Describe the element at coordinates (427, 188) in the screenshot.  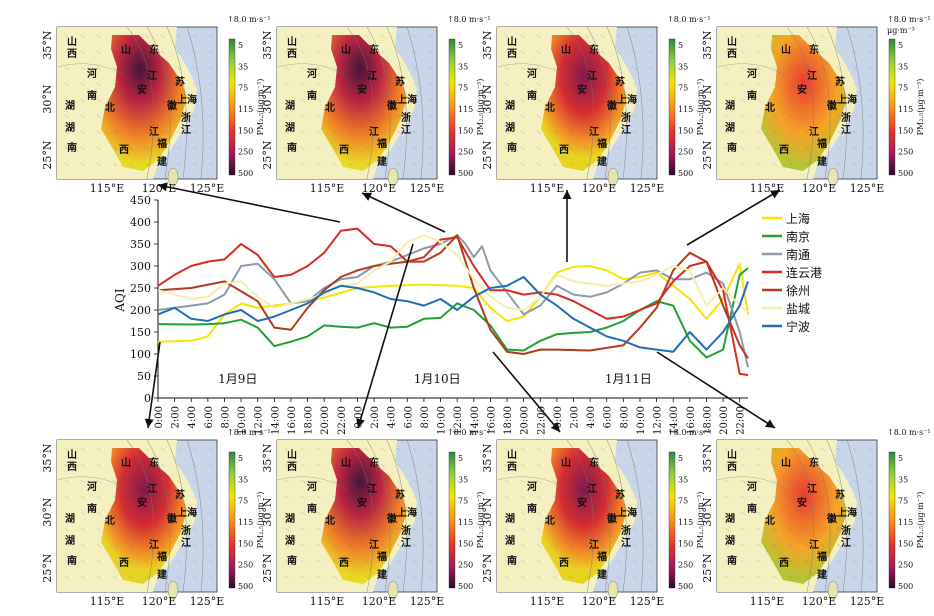
I see `lon-label: 125°E` at that location.